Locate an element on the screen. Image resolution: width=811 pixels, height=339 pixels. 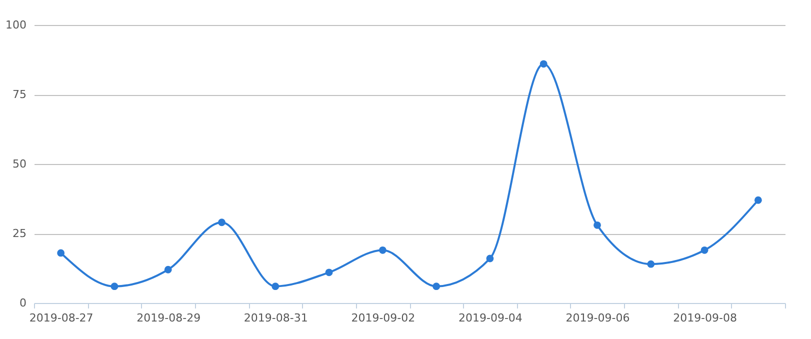
y-tick-label: 0 is located at coordinates (23, 303).